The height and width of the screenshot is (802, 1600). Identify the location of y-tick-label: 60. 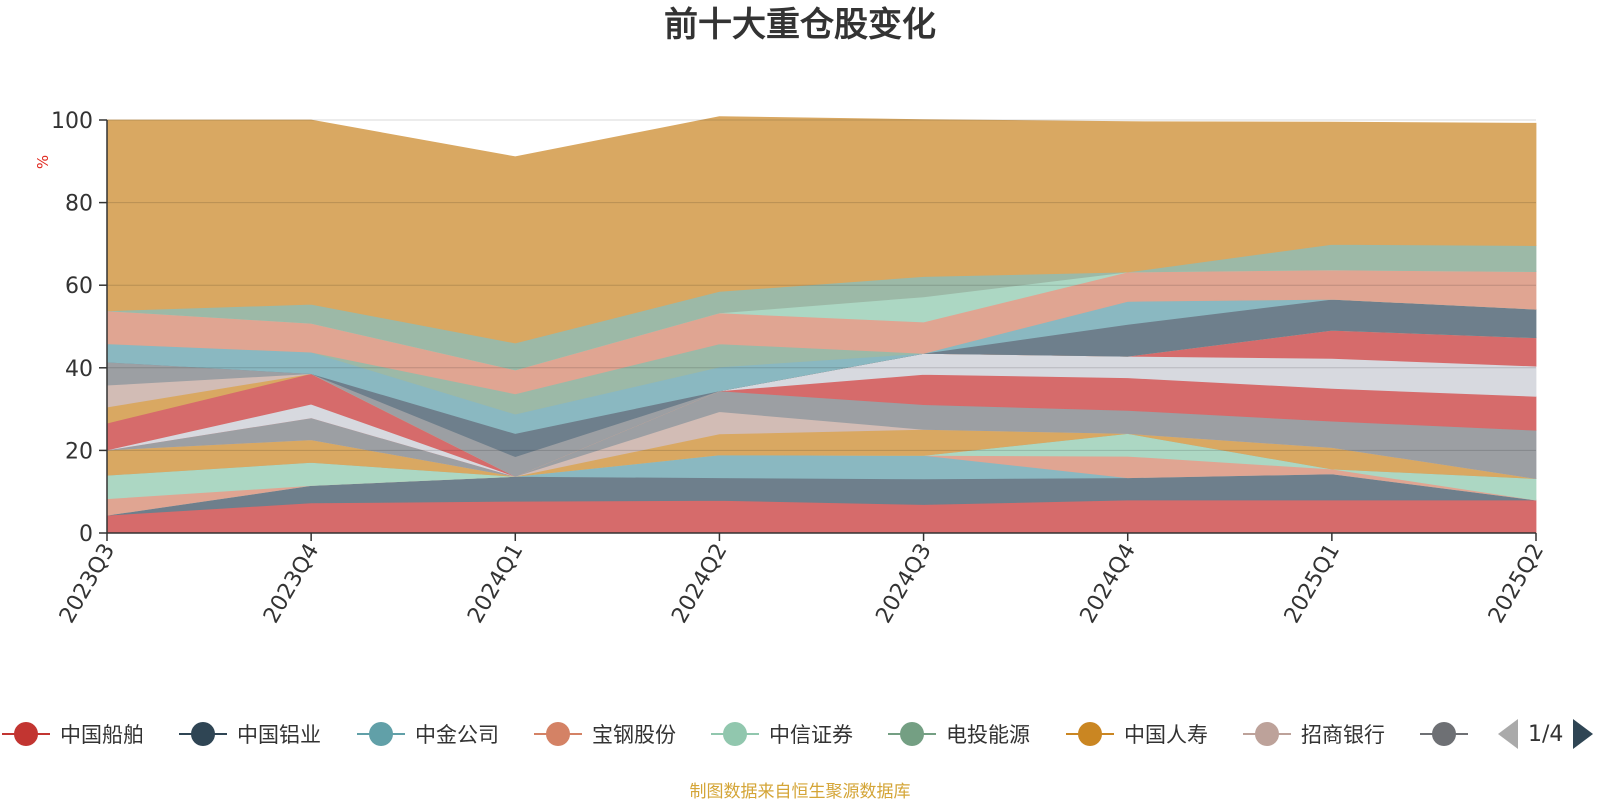
(79, 286).